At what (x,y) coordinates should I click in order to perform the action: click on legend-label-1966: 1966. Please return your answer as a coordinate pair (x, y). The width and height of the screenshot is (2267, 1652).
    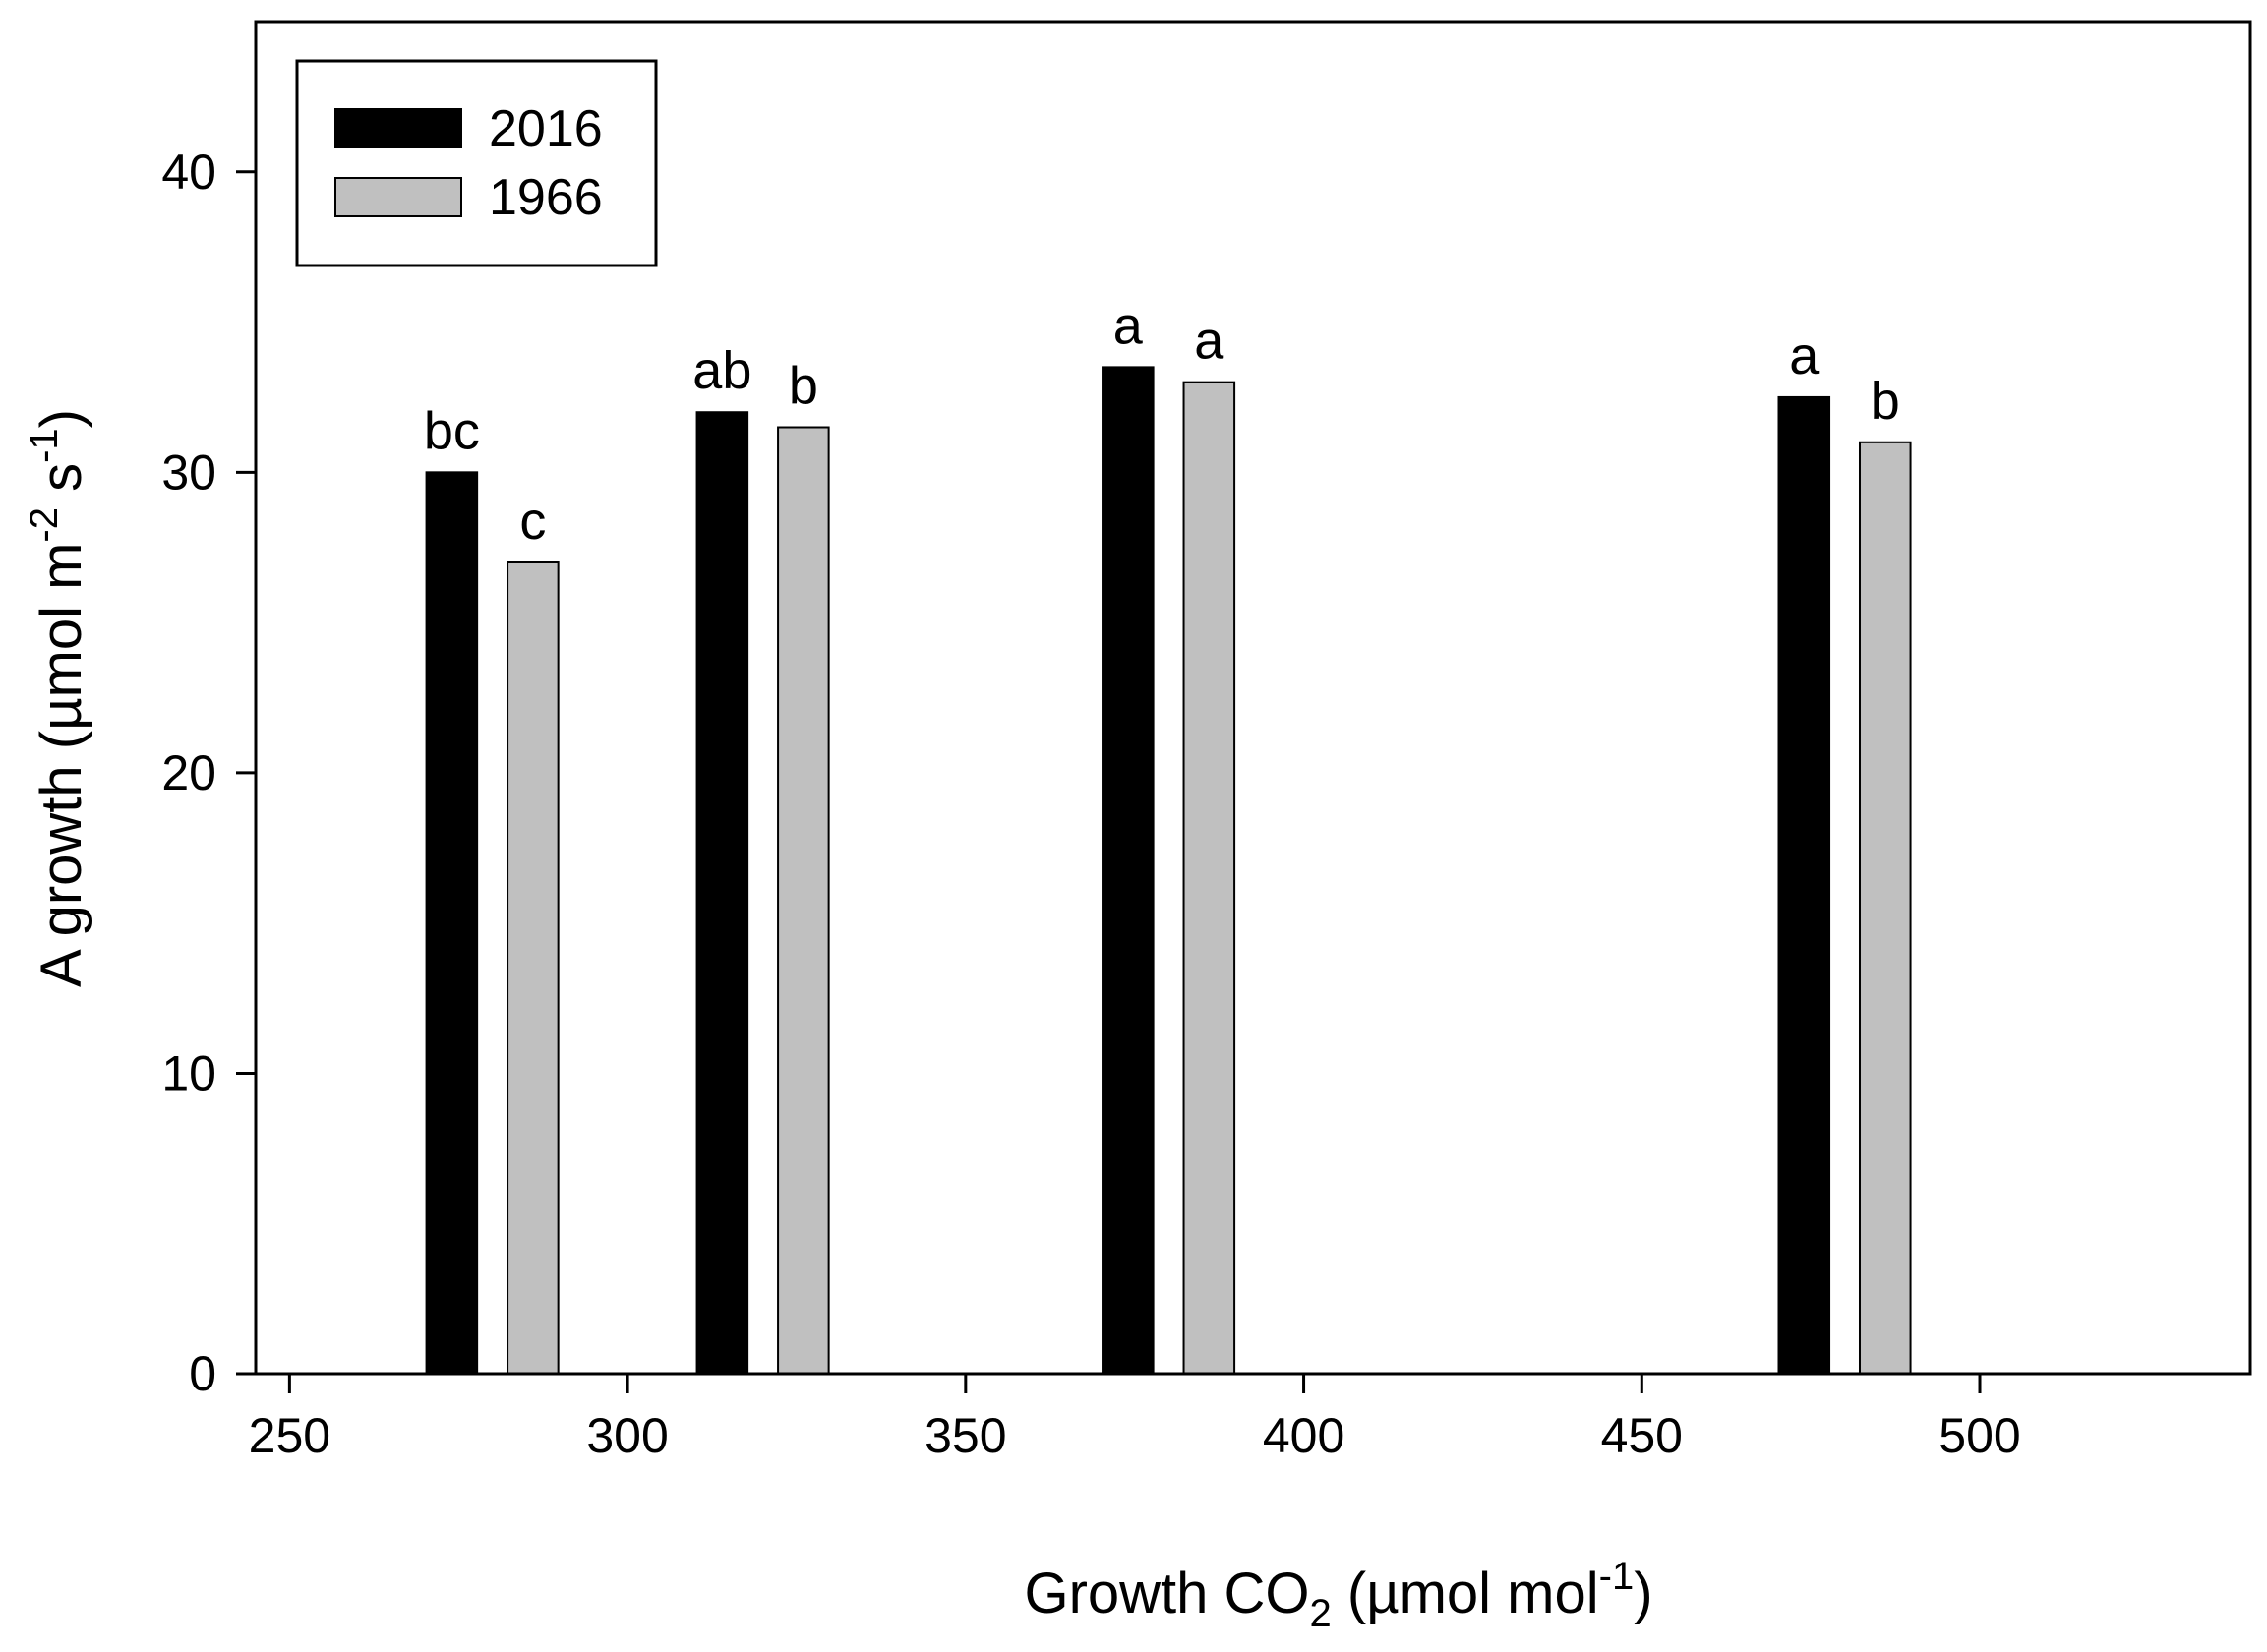
    Looking at the image, I should click on (546, 197).